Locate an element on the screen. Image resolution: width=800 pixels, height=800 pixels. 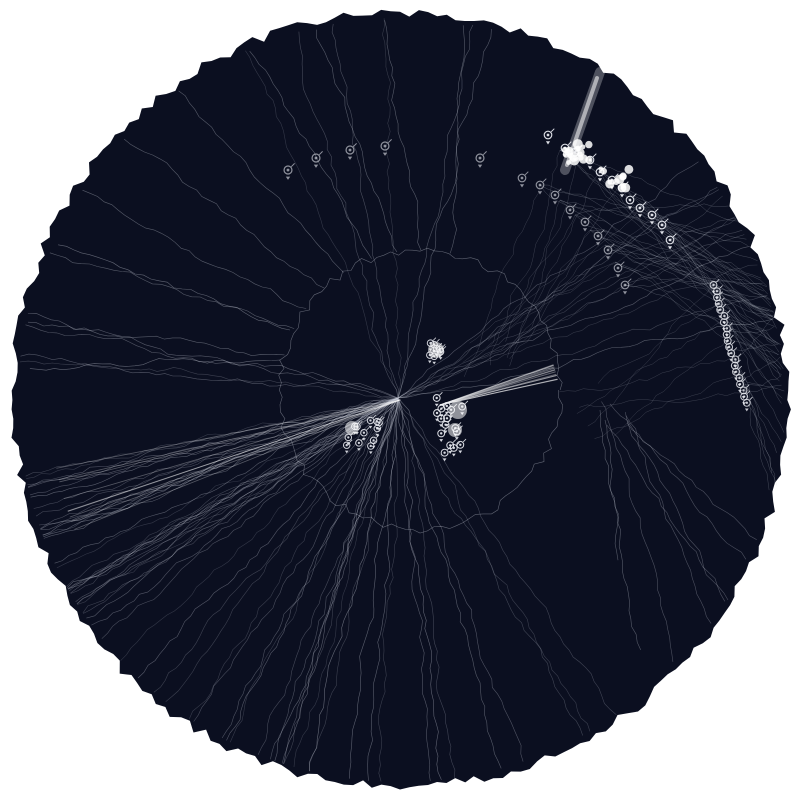
faint-node-marker is located at coordinates (351, 151).